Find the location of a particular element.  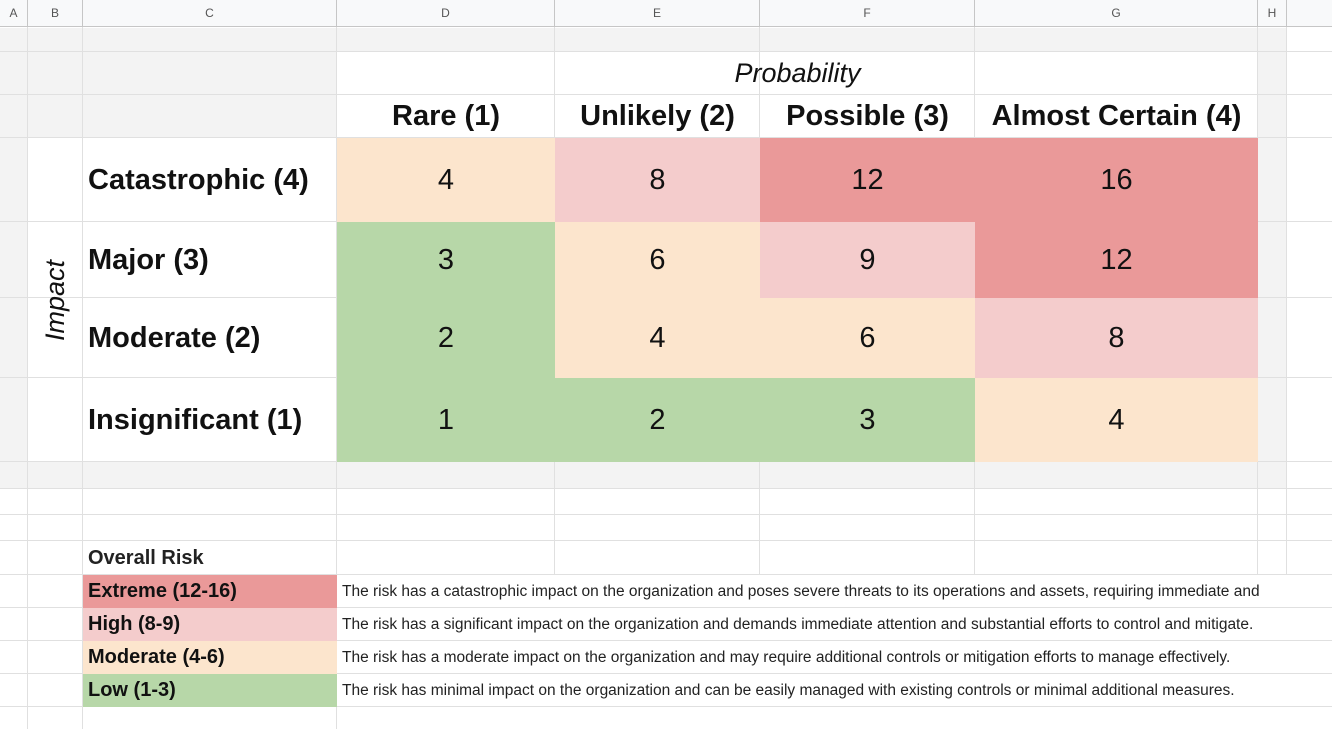

column-header-a: A is located at coordinates (14, 13).